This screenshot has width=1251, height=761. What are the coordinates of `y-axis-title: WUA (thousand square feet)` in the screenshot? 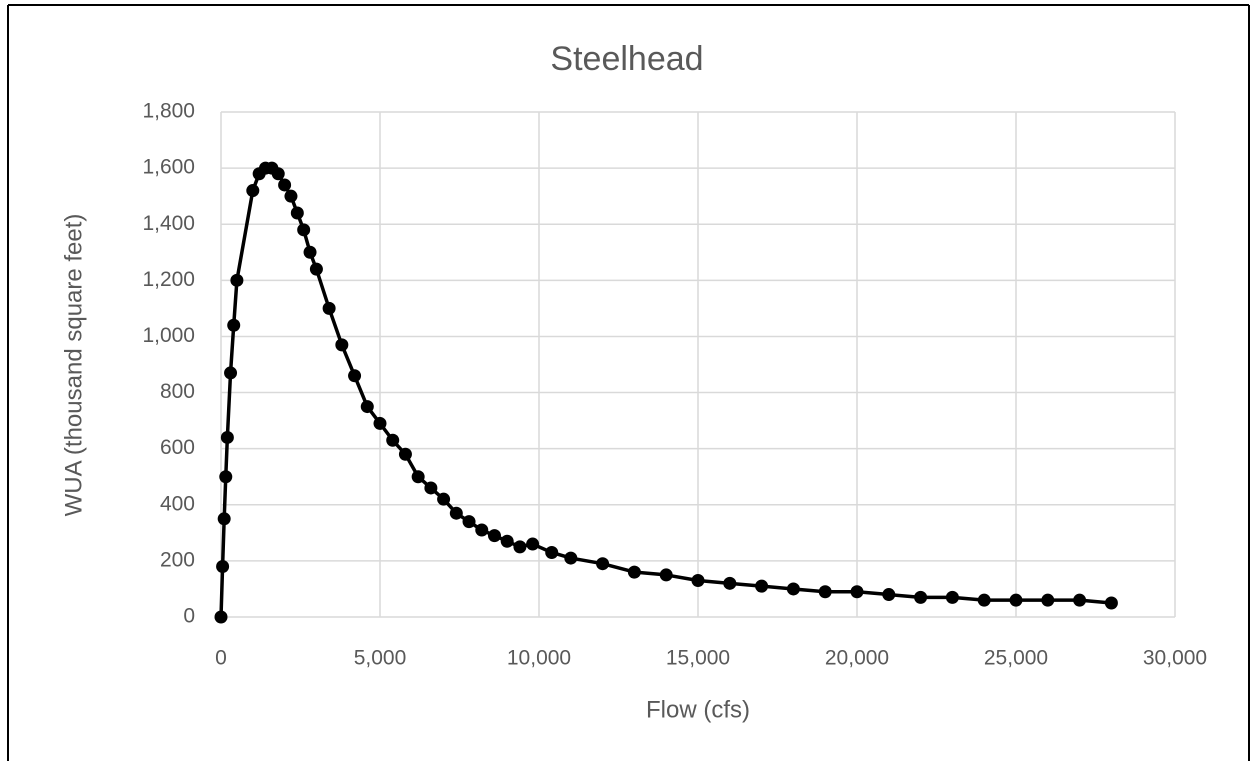 It's located at (73, 365).